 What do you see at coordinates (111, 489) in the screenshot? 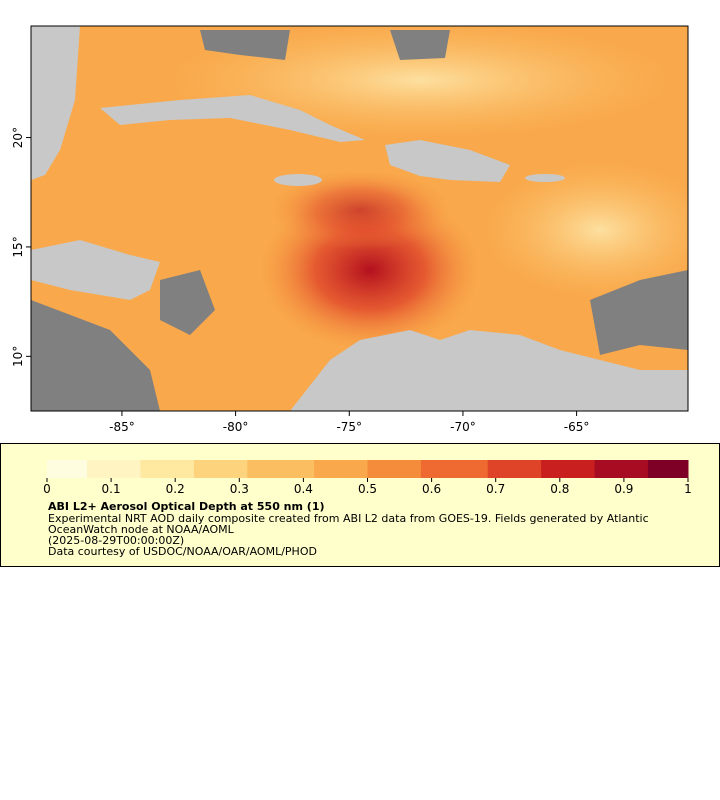
I see `colorbar-tick-label: 0.1` at bounding box center [111, 489].